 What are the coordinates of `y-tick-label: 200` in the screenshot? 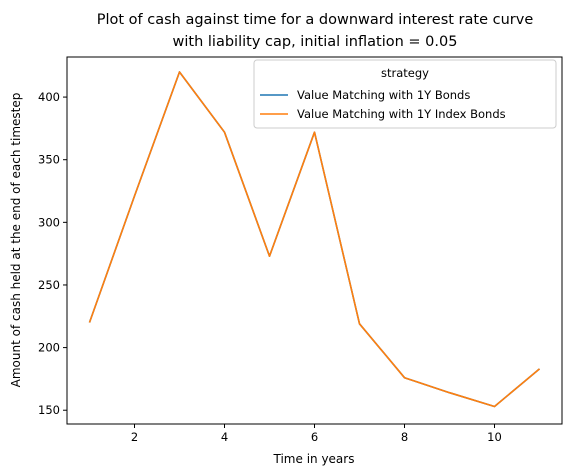 It's located at (49, 348).